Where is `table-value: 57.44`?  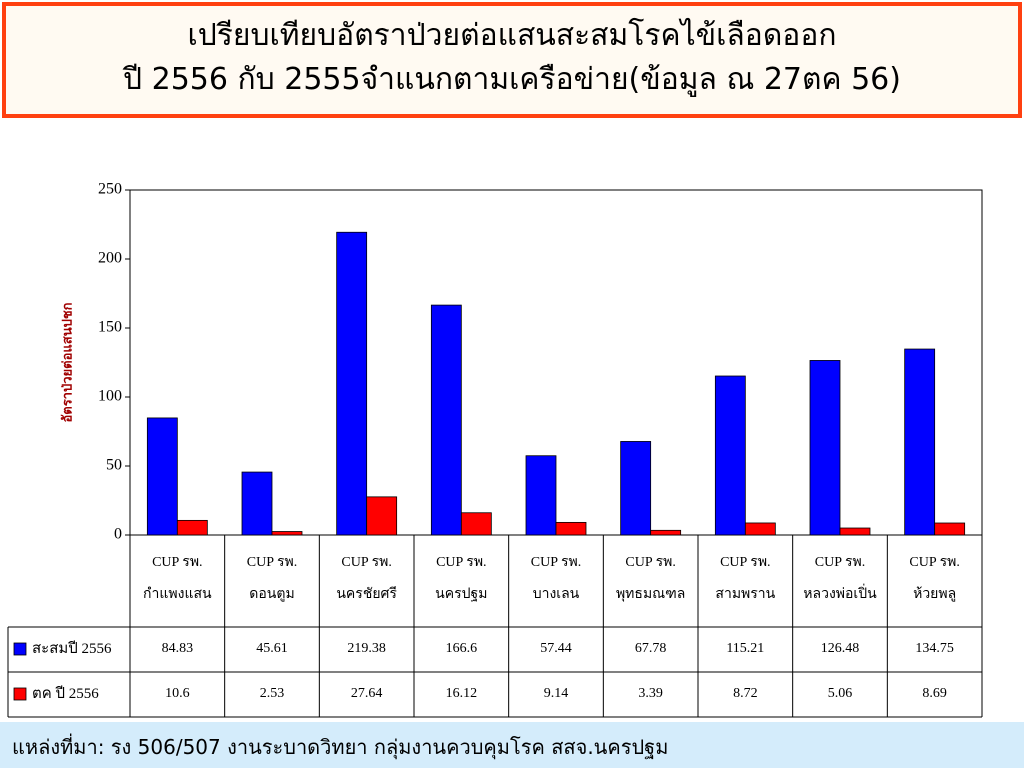 table-value: 57.44 is located at coordinates (556, 648).